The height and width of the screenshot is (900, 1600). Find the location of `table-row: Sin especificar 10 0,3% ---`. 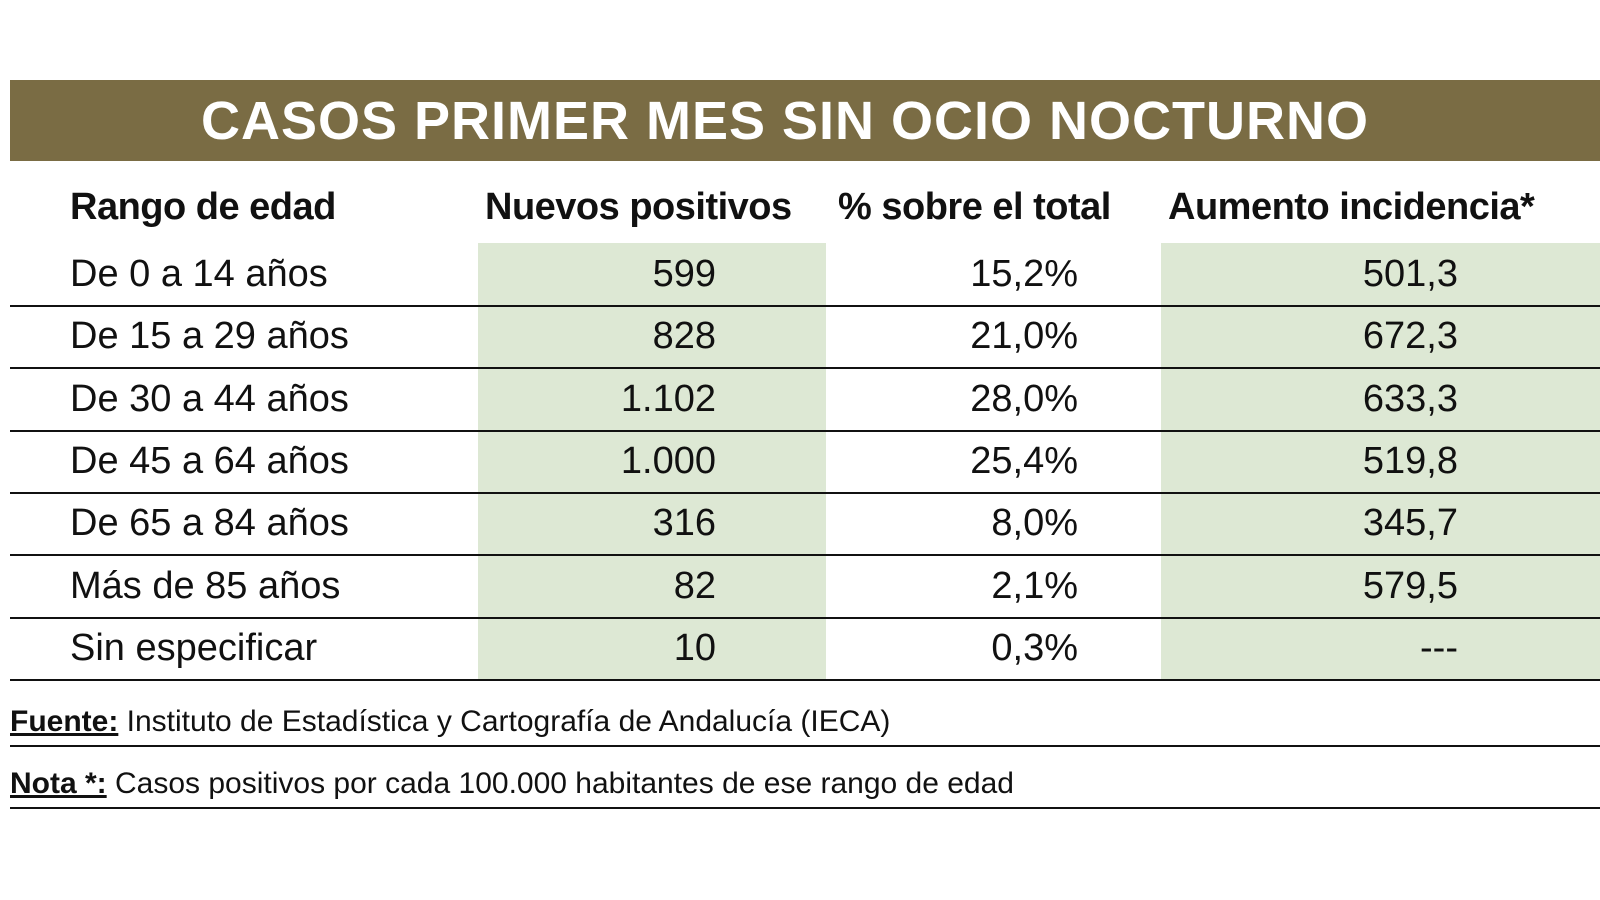

table-row: Sin especificar 10 0,3% --- is located at coordinates (805, 650).